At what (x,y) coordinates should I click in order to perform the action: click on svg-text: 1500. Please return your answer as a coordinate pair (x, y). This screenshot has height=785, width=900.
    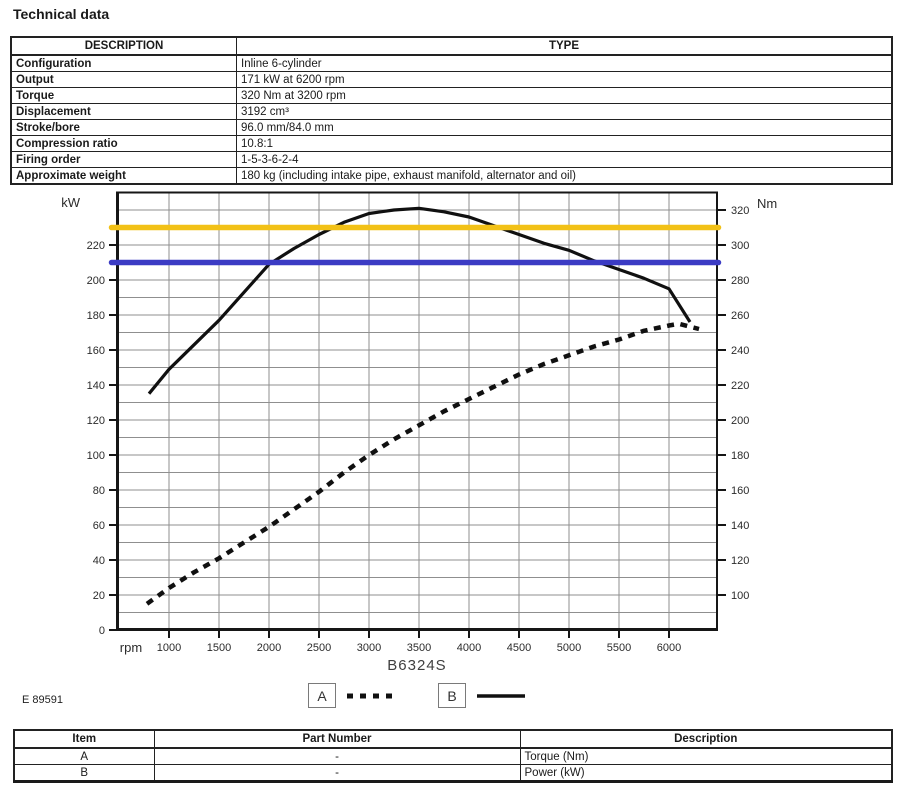
    Looking at the image, I should click on (219, 648).